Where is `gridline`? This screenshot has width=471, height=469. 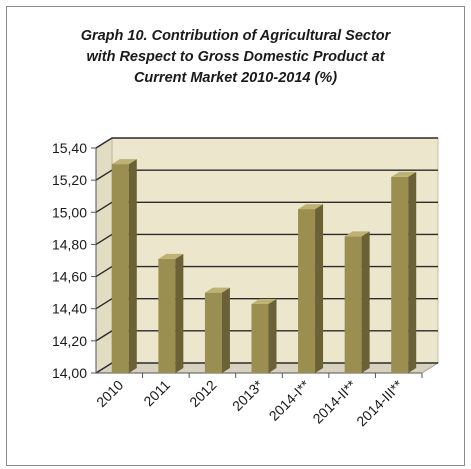 gridline is located at coordinates (266, 143).